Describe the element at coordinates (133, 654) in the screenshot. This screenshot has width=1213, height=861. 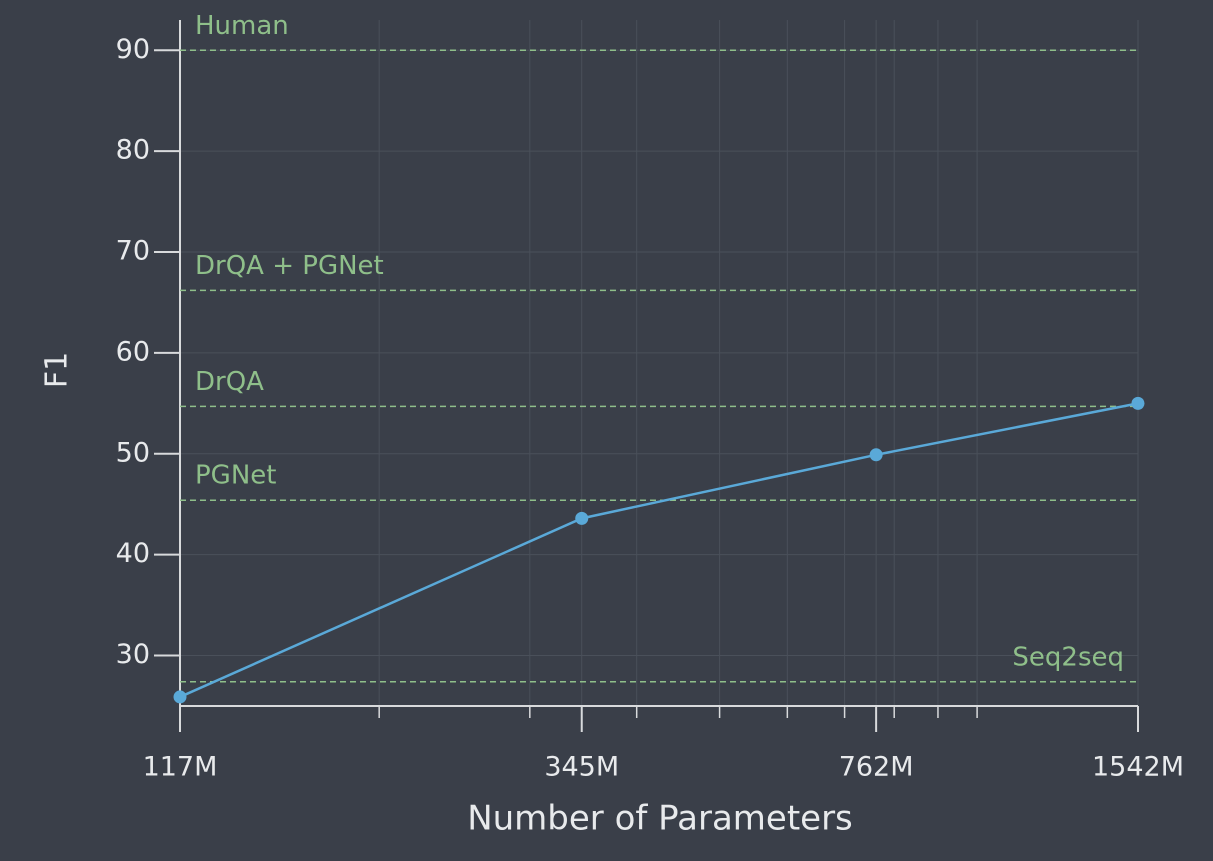
I see `y-tick-label: 30` at that location.